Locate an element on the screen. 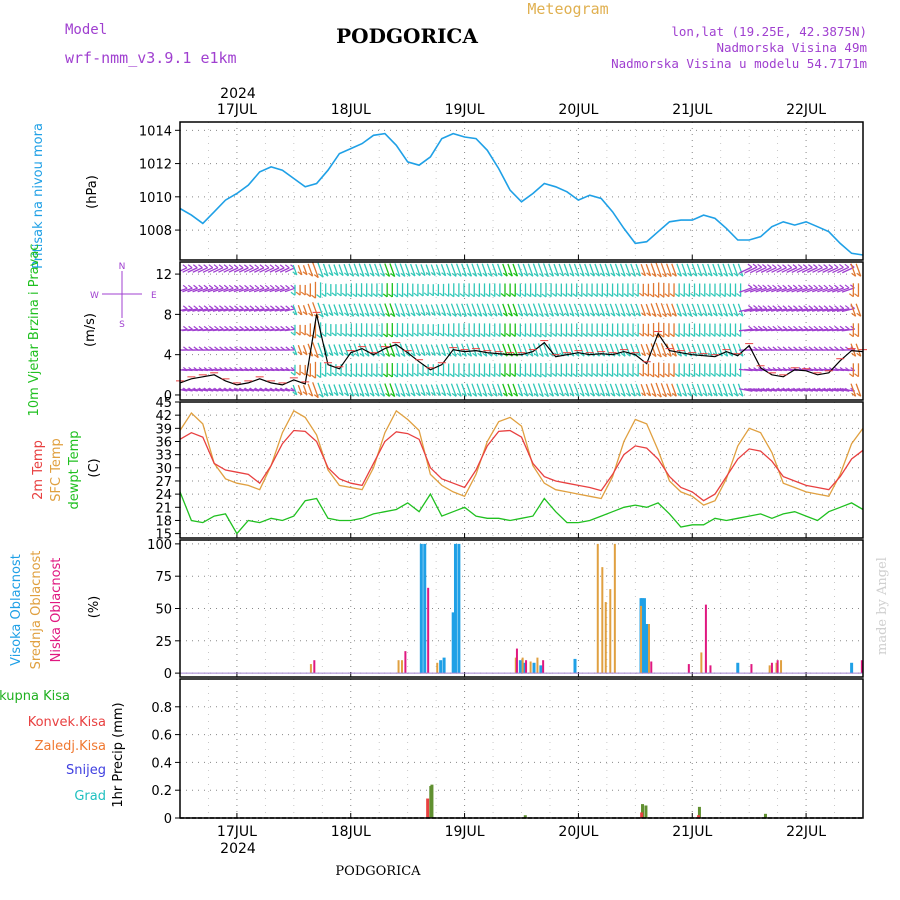 Image resolution: width=900 pixels, height=900 pixels. precip-bar is located at coordinates (646, 811).